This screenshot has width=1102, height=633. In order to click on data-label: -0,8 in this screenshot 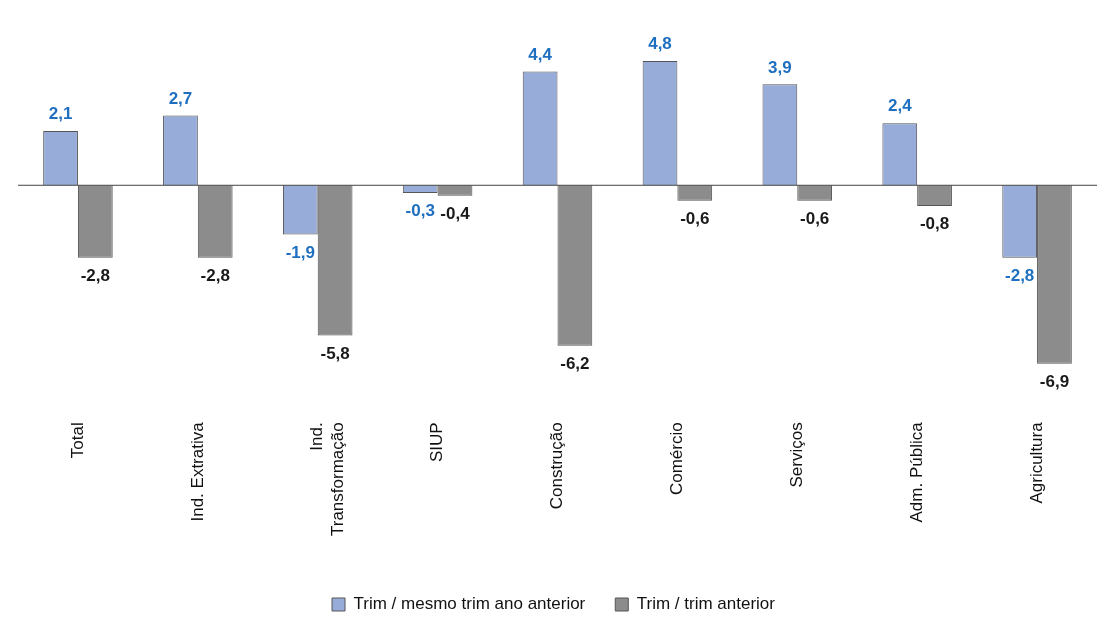, I will do `click(934, 224)`.